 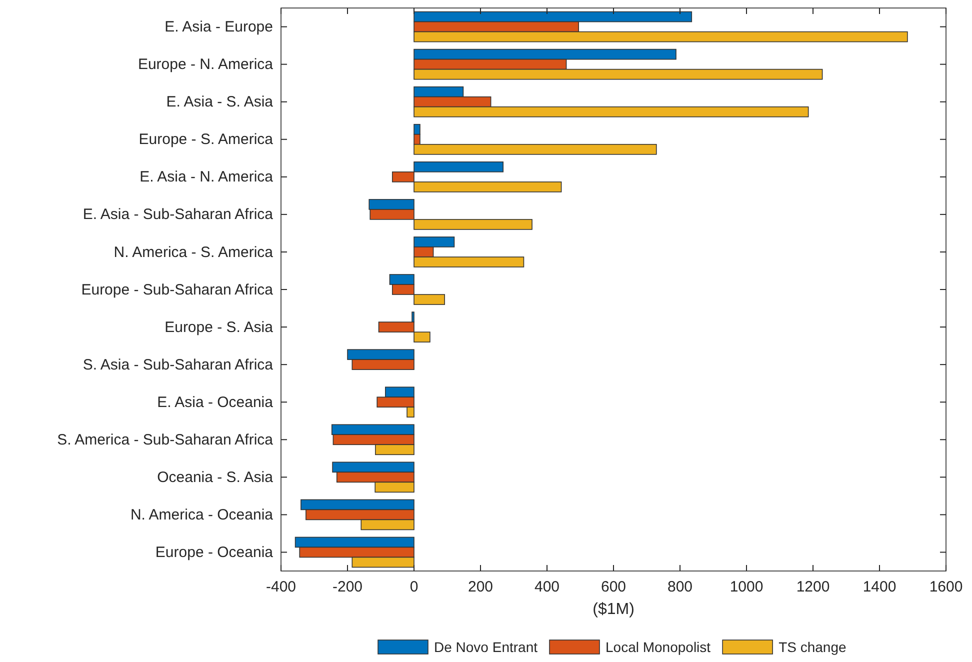 I want to click on y-tick-label: E. Asia - Sub-Saharan Africa, so click(x=178, y=215).